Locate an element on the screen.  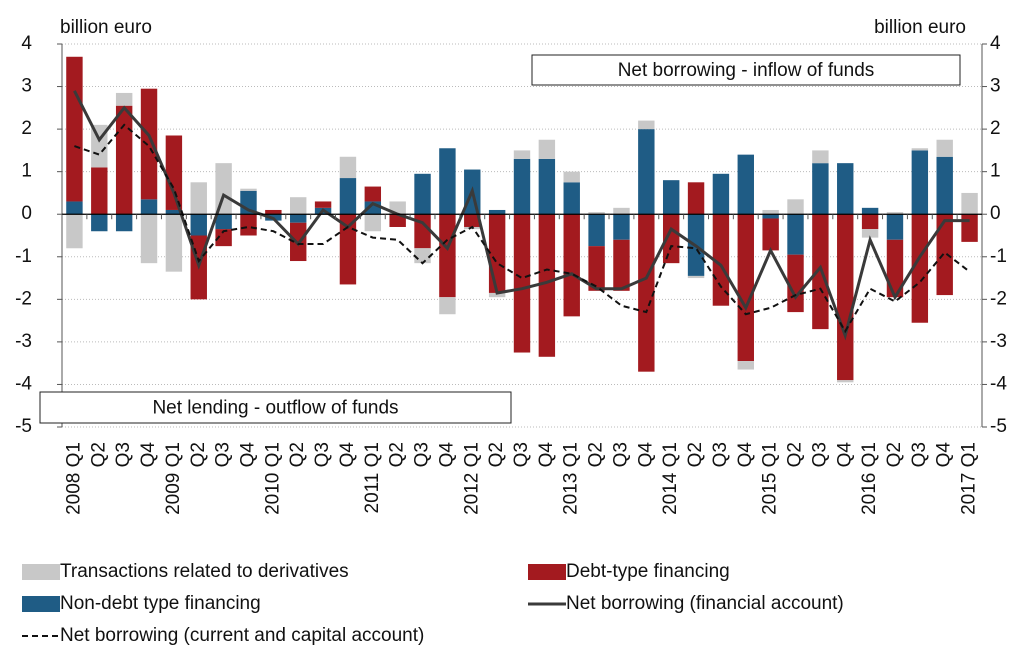
annotation-box is located at coordinates (746, 70).